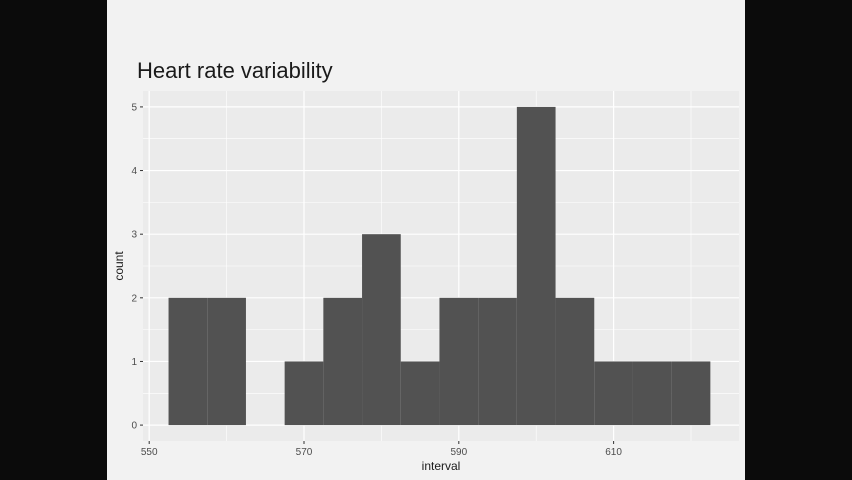 The image size is (852, 480). What do you see at coordinates (304, 452) in the screenshot?
I see `x-tick-label: 570` at bounding box center [304, 452].